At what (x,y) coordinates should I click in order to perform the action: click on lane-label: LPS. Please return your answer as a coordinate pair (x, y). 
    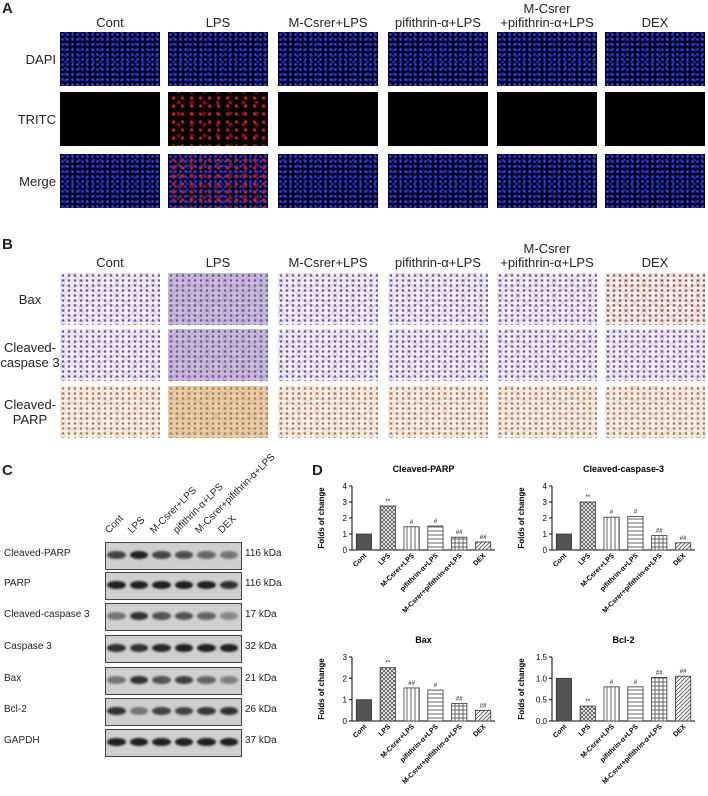
    Looking at the image, I should click on (136, 525).